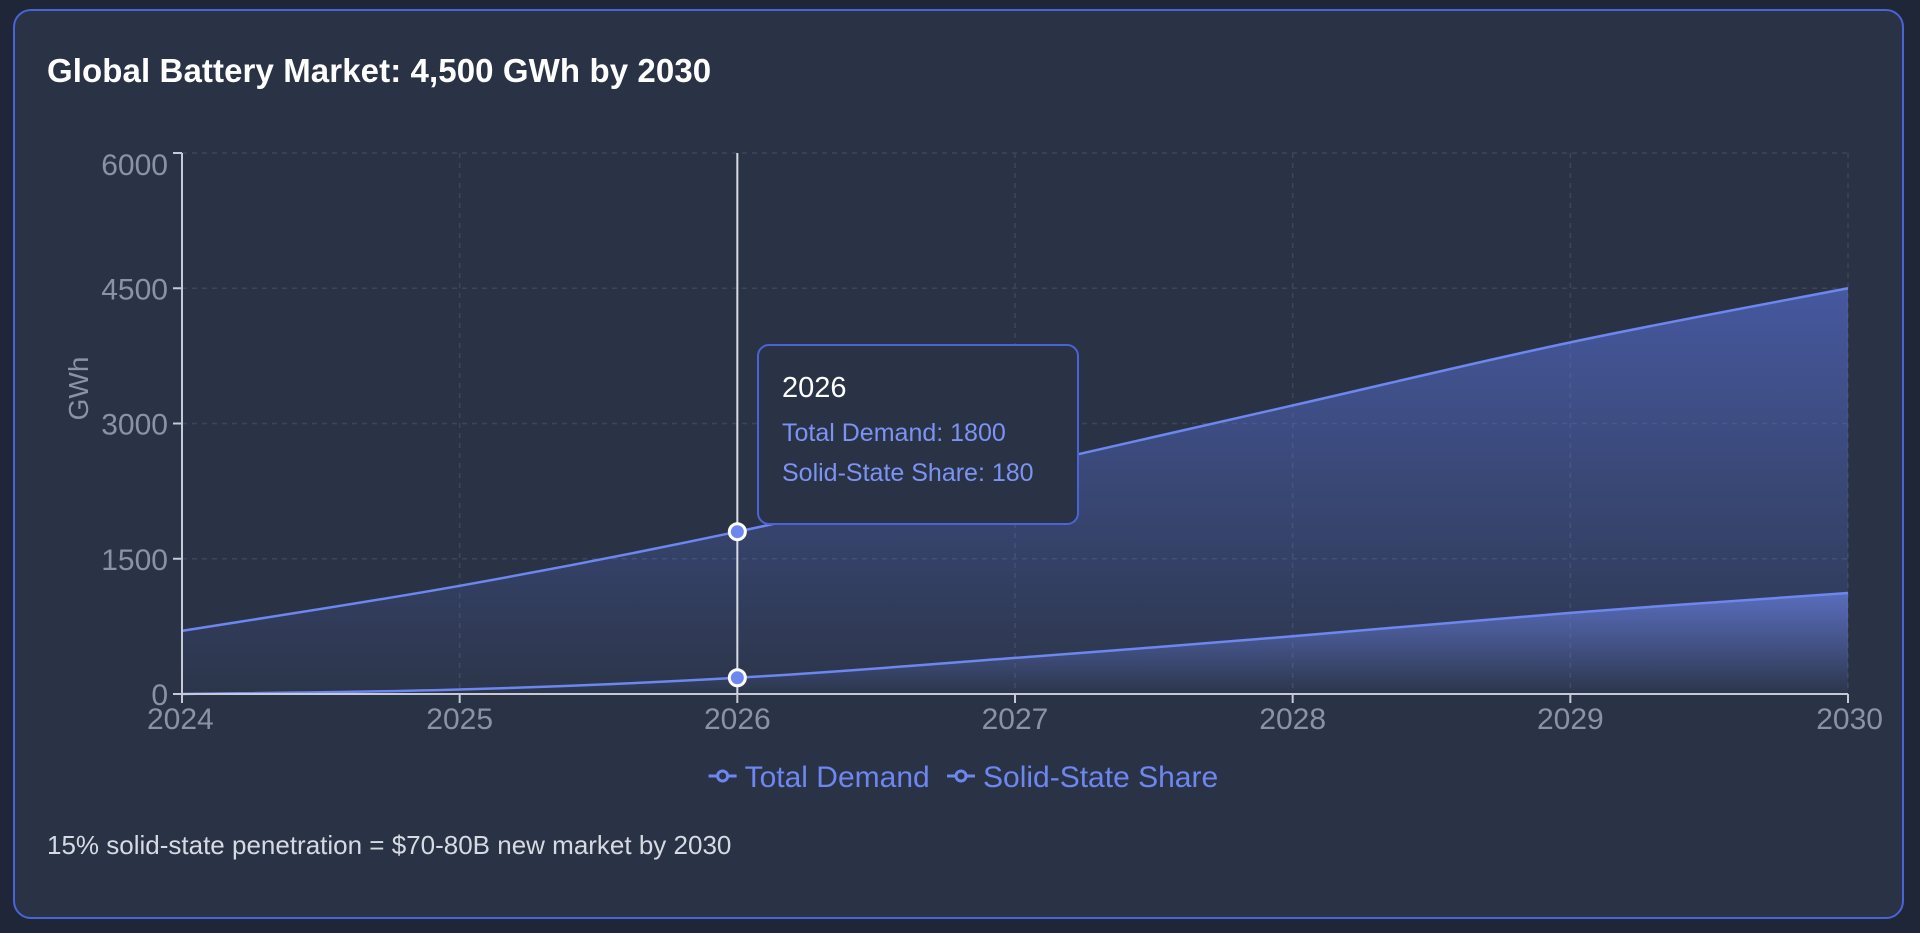 This screenshot has height=933, width=1920. I want to click on hover-cursor, so click(737, 423).